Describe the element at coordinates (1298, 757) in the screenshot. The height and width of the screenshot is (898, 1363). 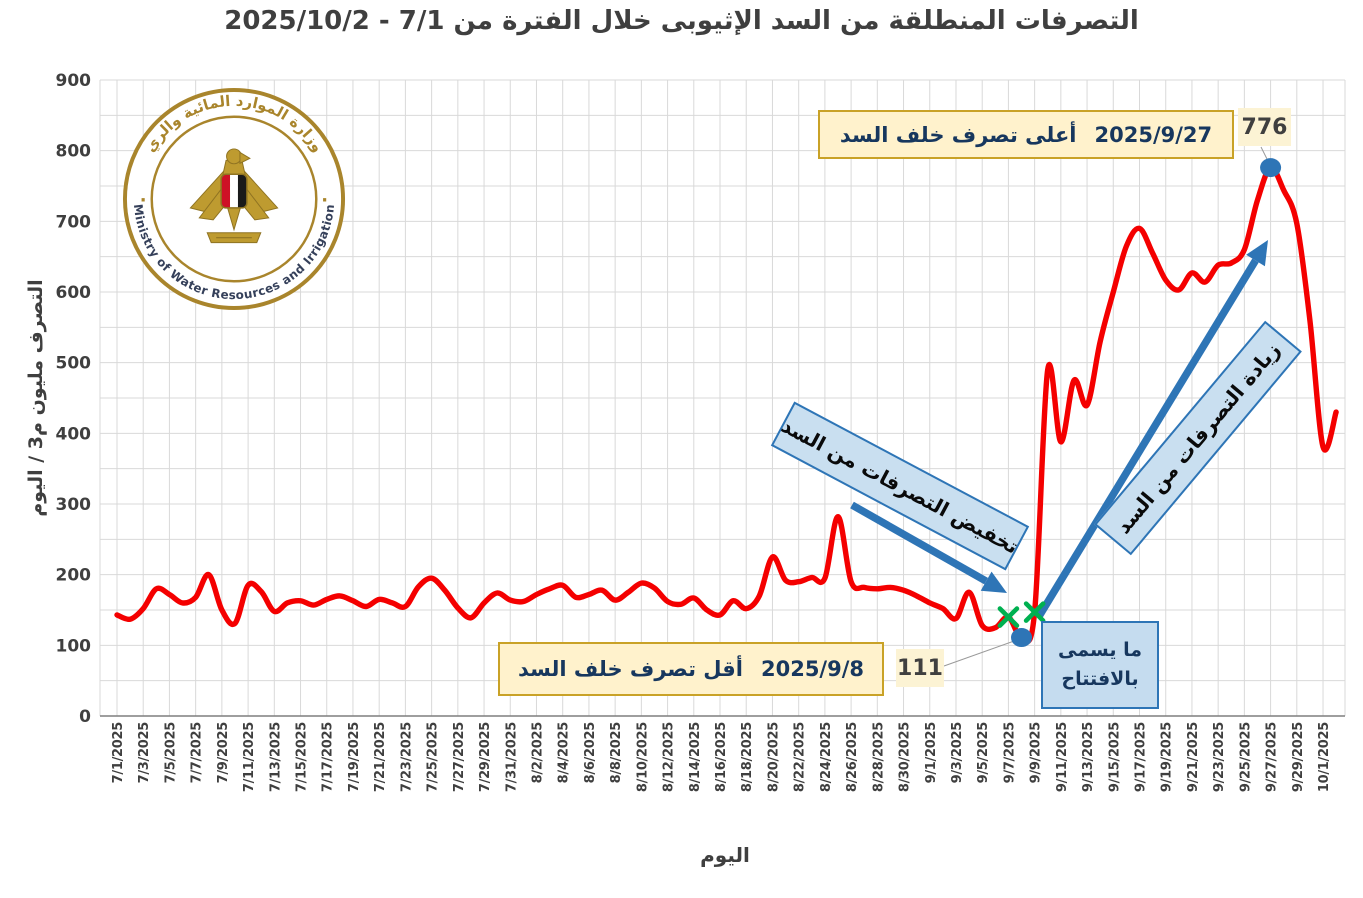
I see `x-tick-label: 9/29/2025` at that location.